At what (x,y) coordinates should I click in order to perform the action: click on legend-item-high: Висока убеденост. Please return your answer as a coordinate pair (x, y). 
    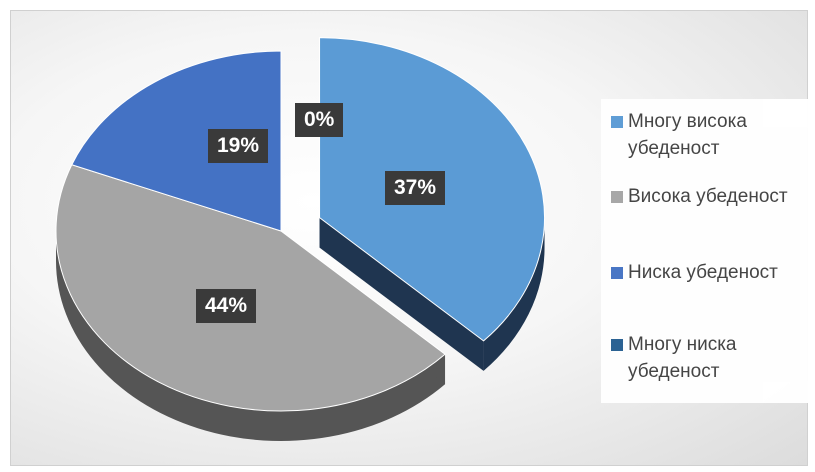
    Looking at the image, I should click on (711, 196).